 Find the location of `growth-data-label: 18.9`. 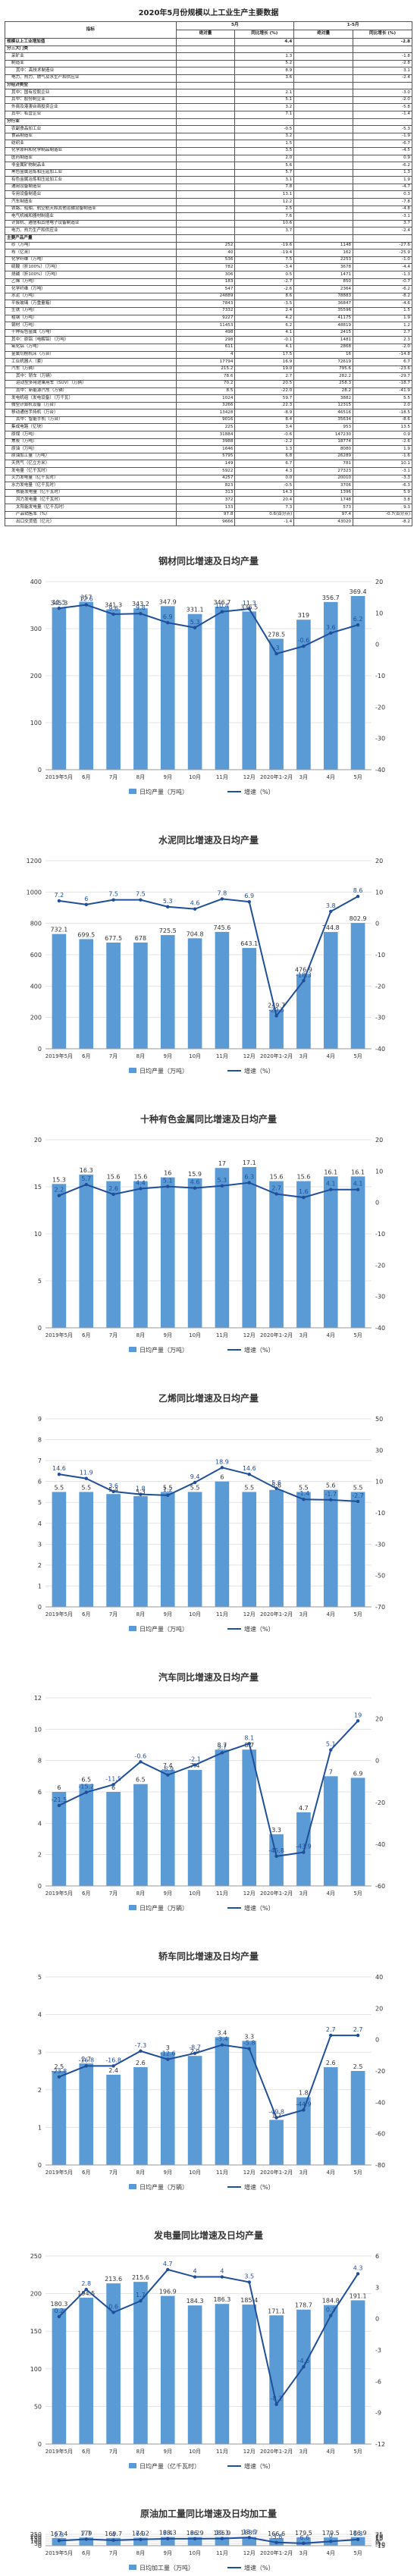

growth-data-label: 18.9 is located at coordinates (222, 1461).